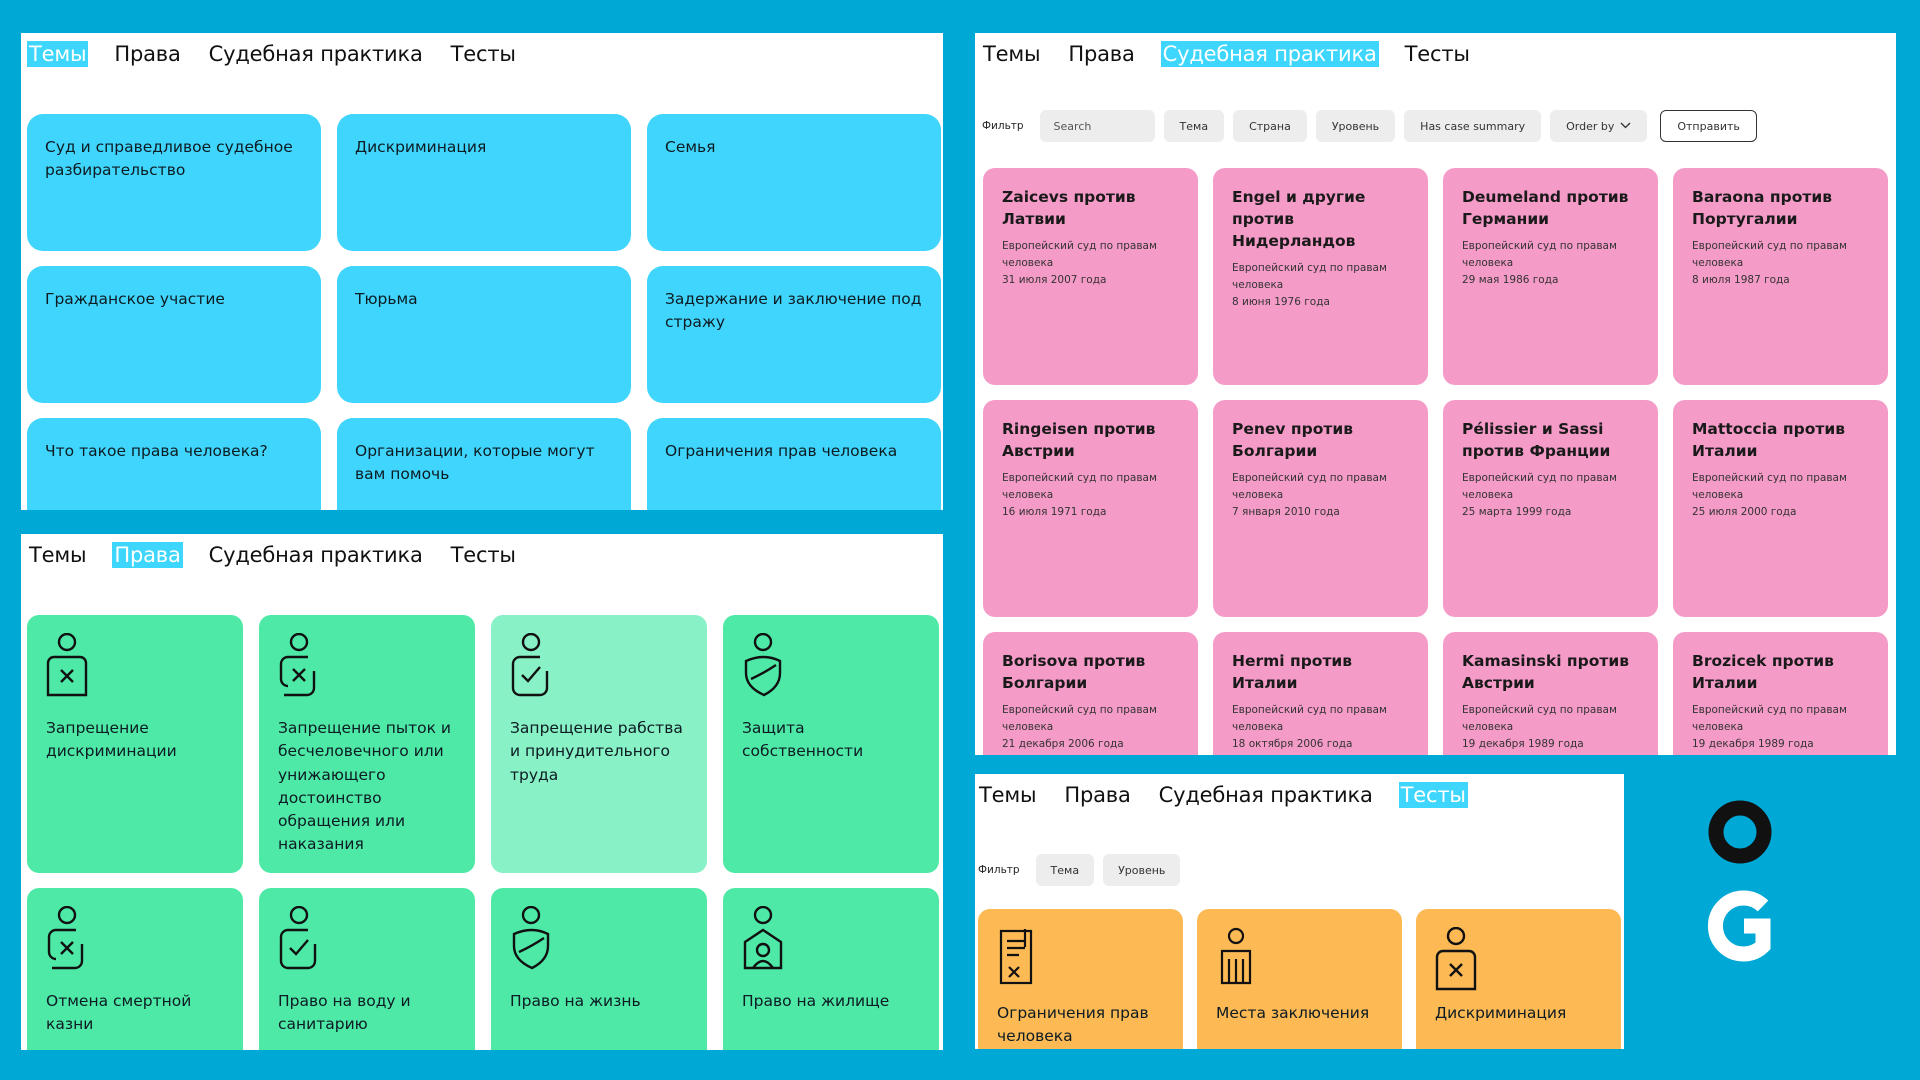 The image size is (1920, 1080). Describe the element at coordinates (484, 182) in the screenshot. I see `topic-card: Дискриминация` at that location.